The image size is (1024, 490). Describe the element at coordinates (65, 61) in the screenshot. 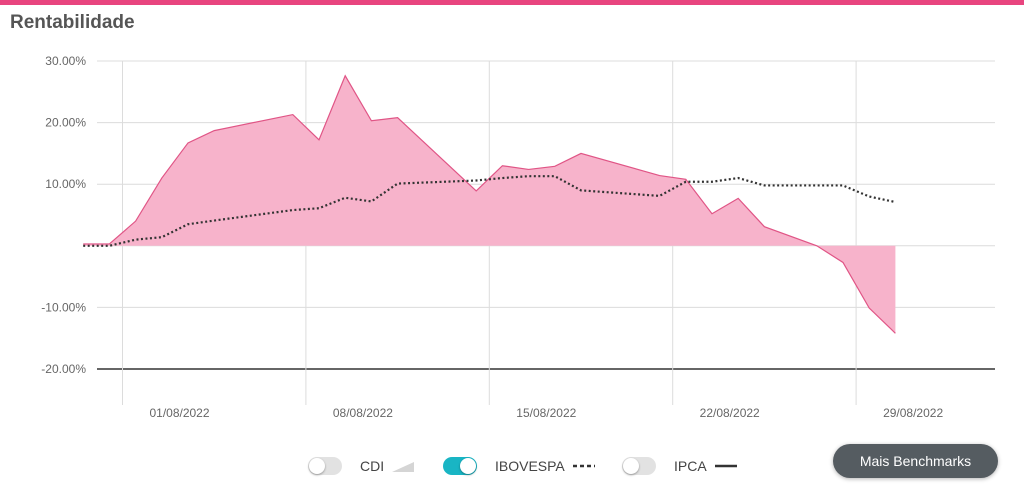

I see `y-tick-label: 30.00%` at that location.